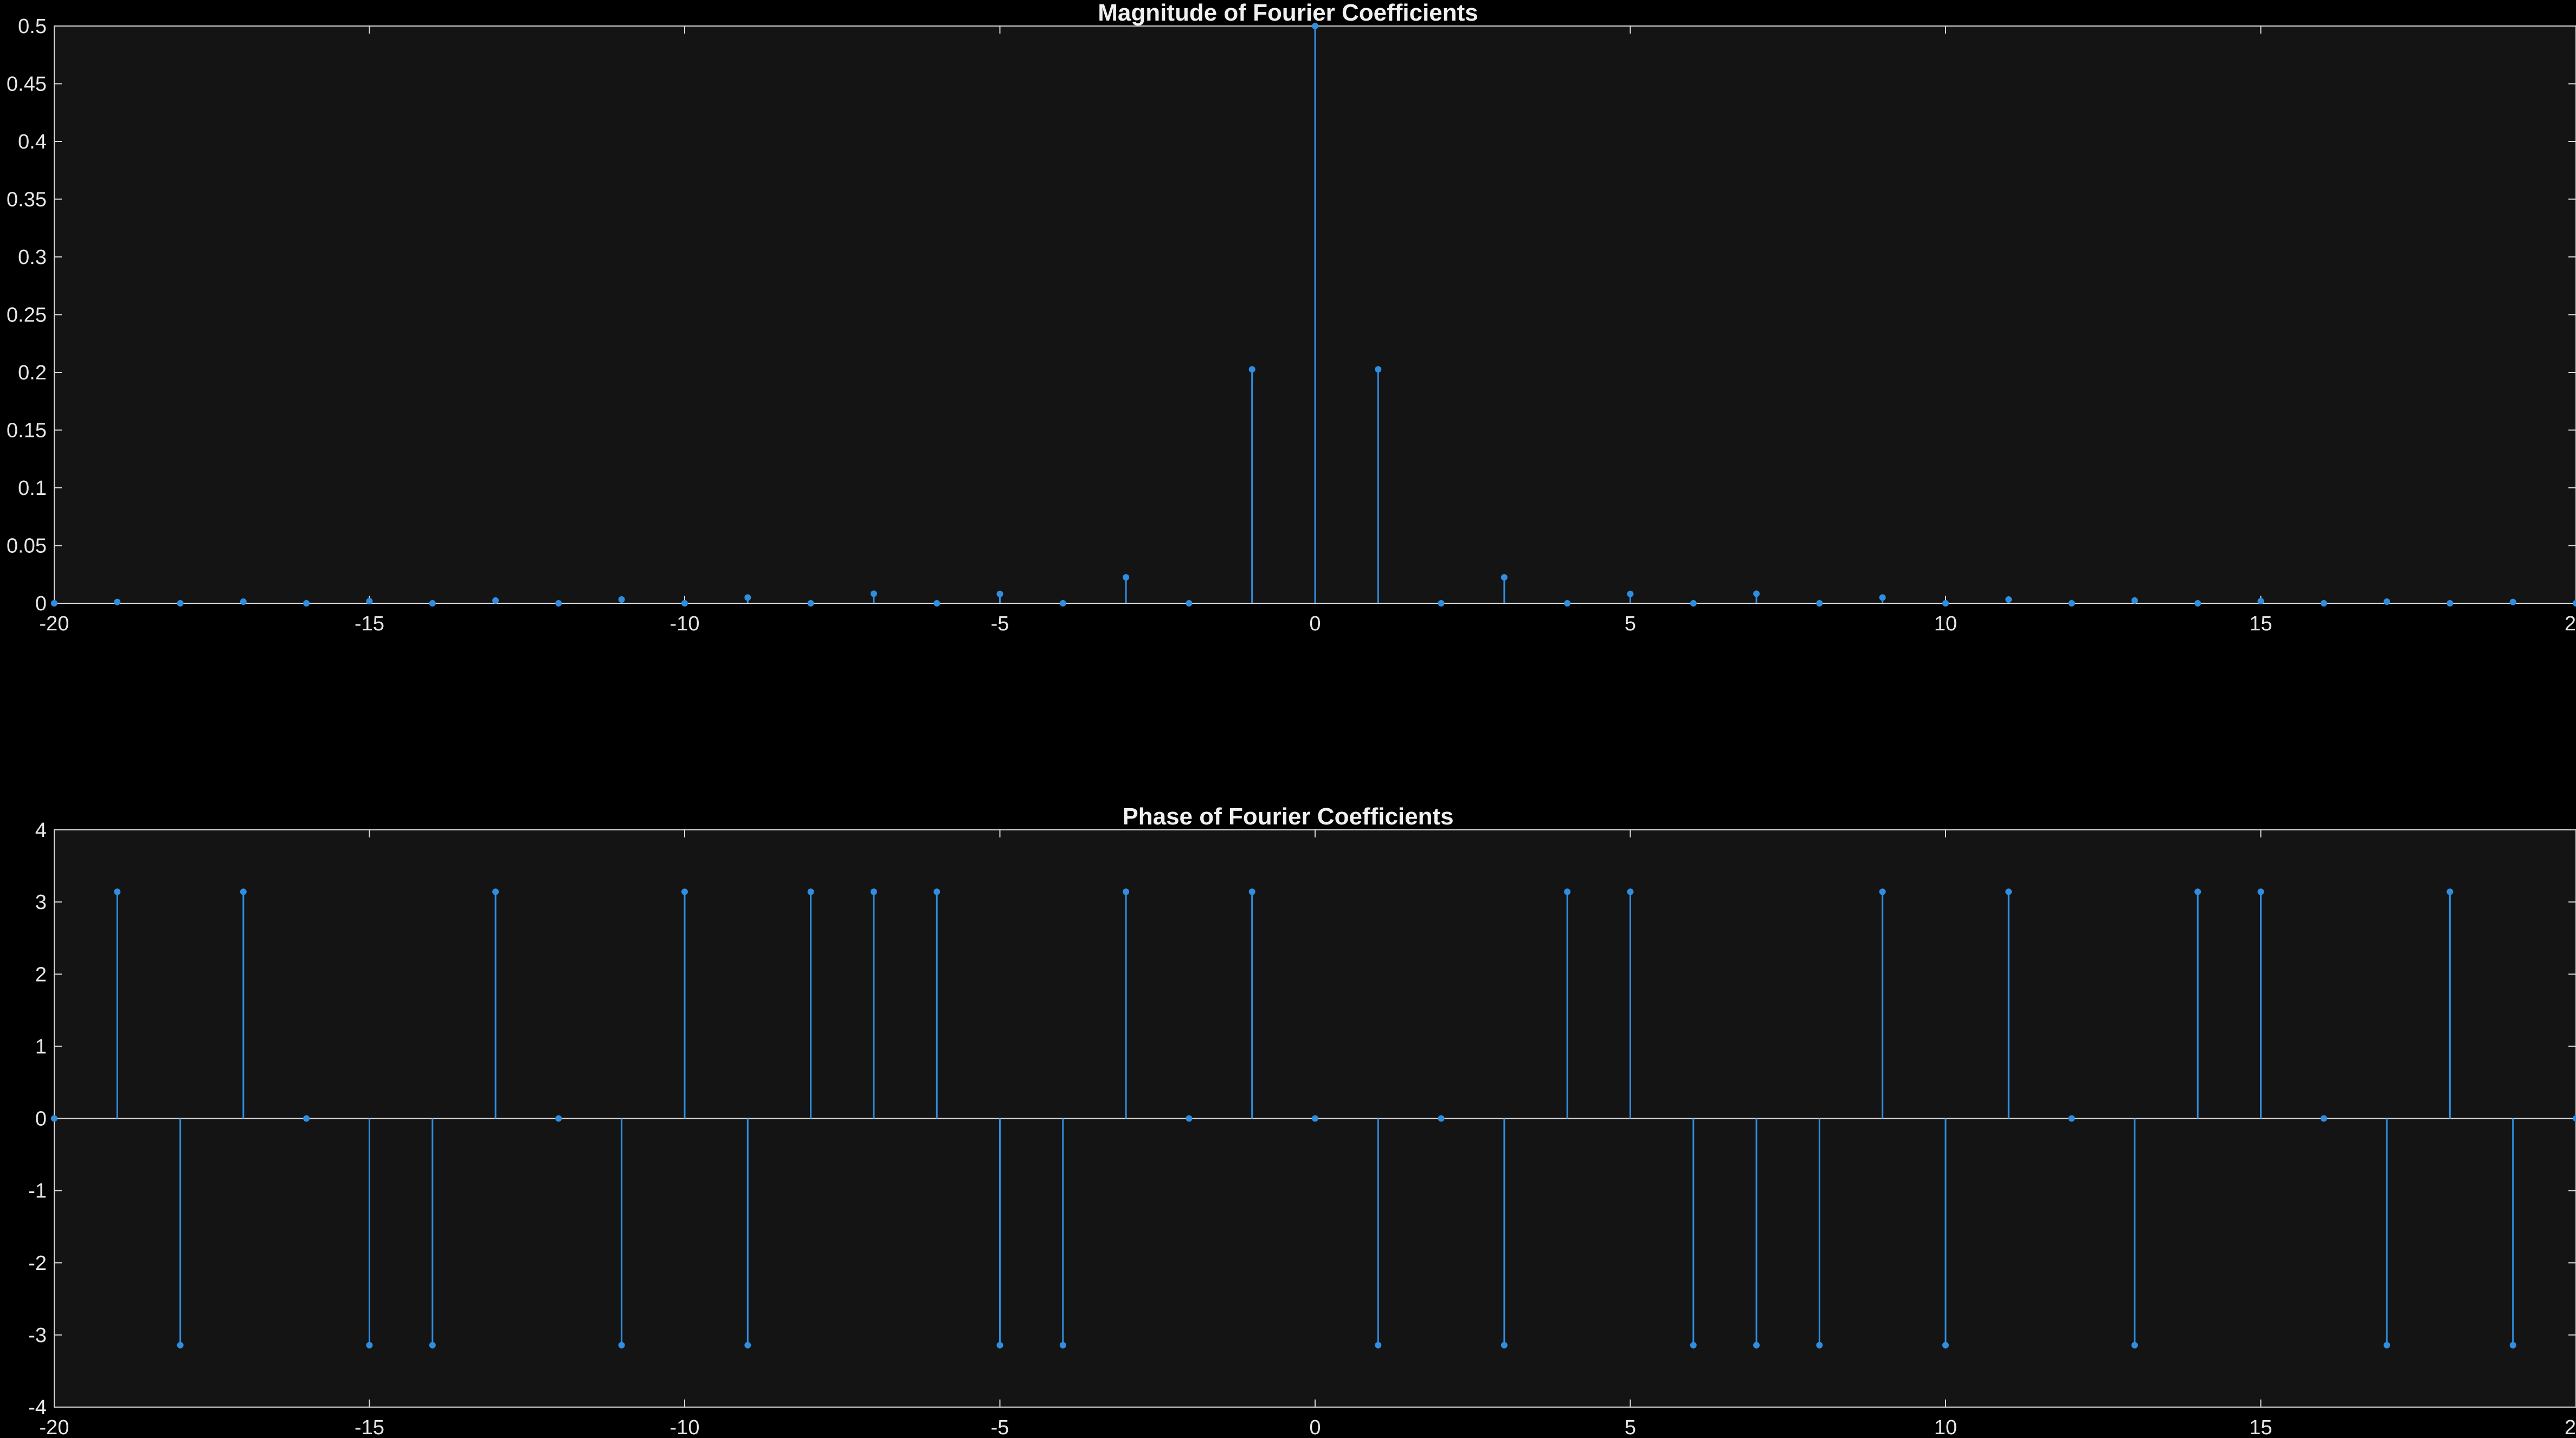  What do you see at coordinates (27, 315) in the screenshot?
I see `y-tick-label: 0.25` at bounding box center [27, 315].